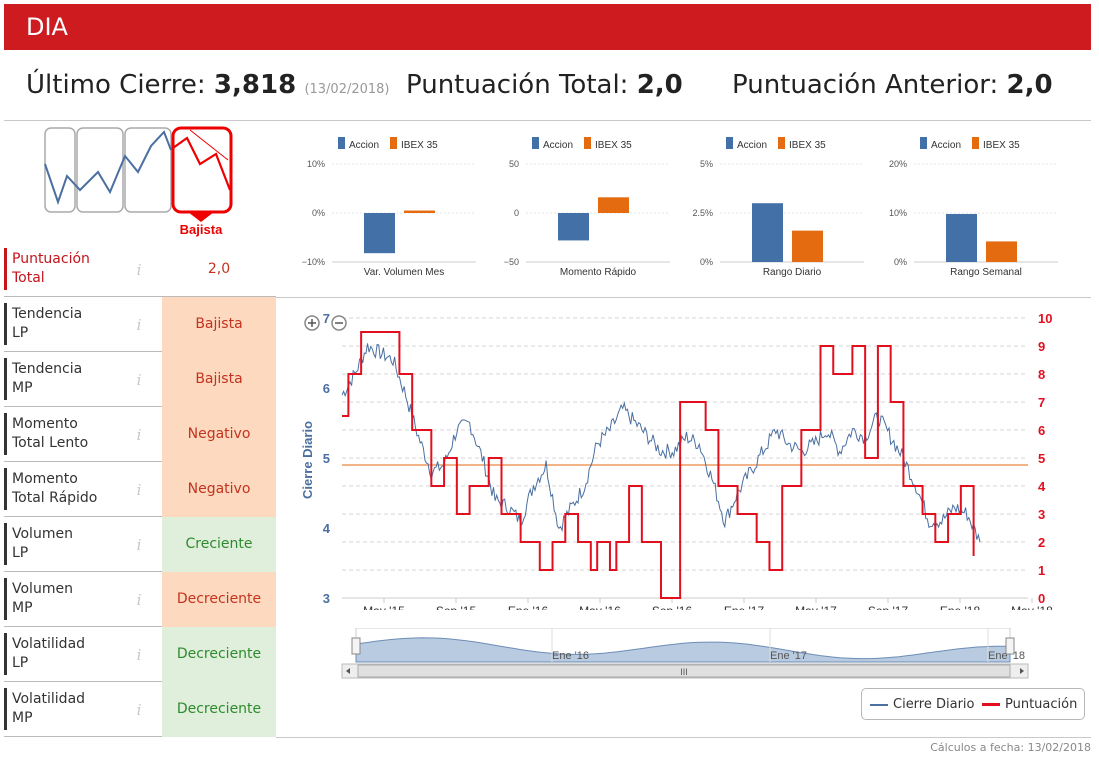 The width and height of the screenshot is (1099, 757). Describe the element at coordinates (1041, 374) in the screenshot. I see `y2-tick-label: 8` at that location.